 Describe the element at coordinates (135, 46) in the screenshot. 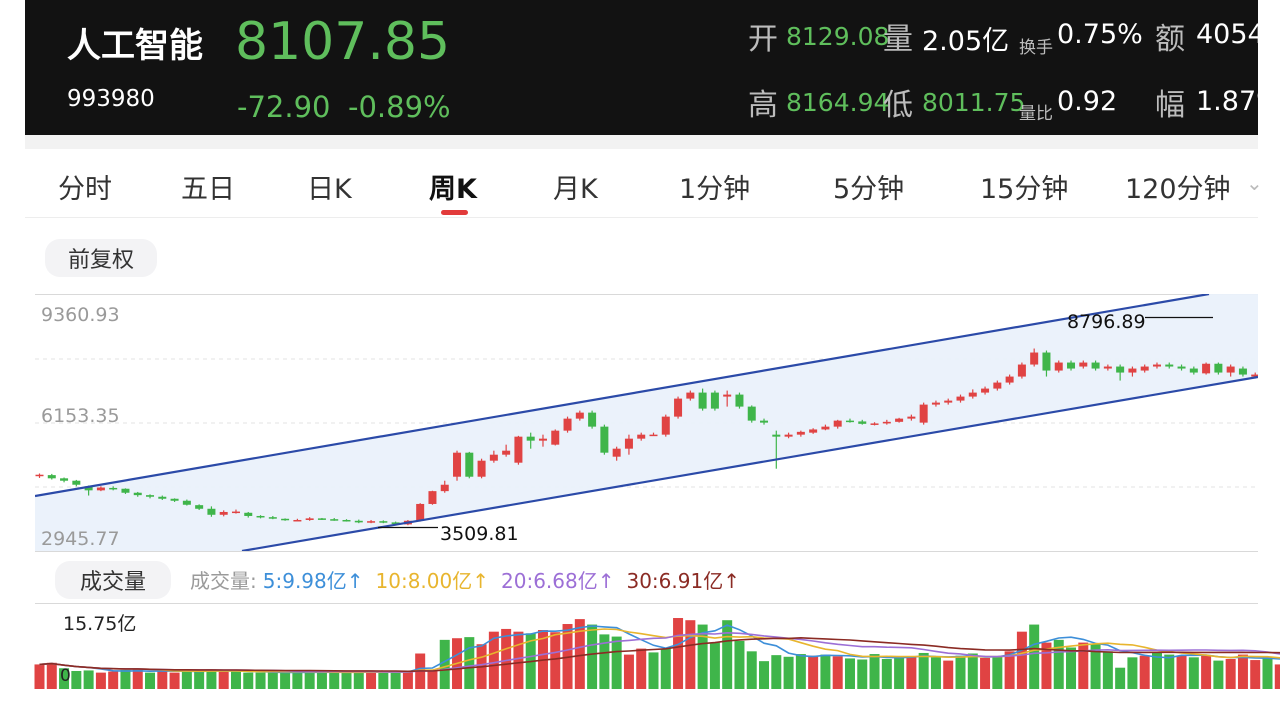

I see `stock-name: 人工智能` at that location.